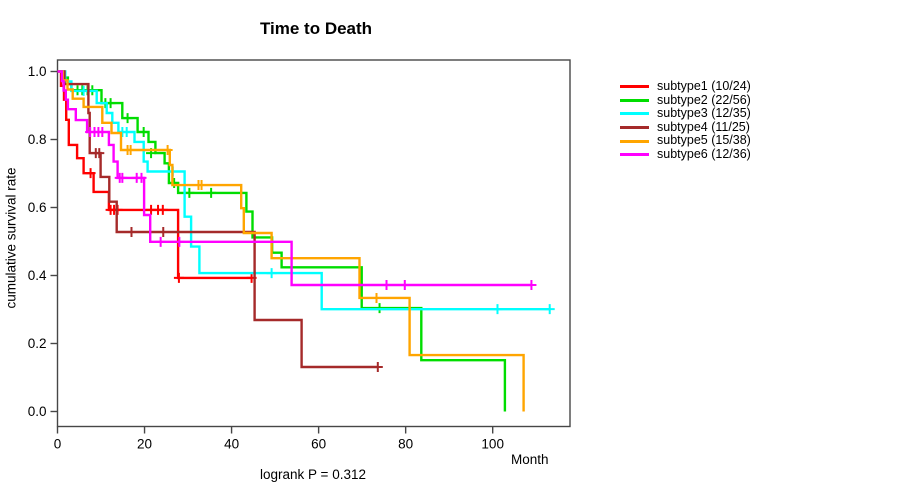 This screenshot has width=900, height=500. What do you see at coordinates (405, 444) in the screenshot?
I see `x-tick-label: 80` at bounding box center [405, 444].